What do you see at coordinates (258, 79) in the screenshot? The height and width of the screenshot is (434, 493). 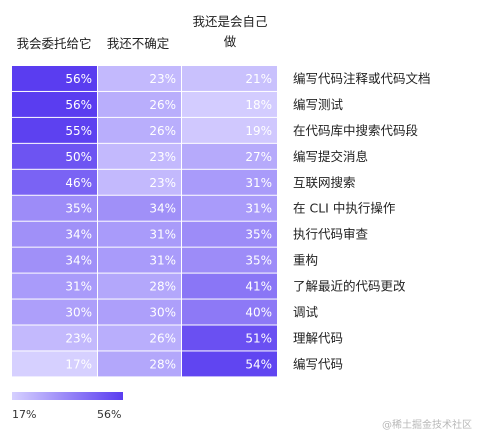 I see `heatmap-cell-value: 21%` at bounding box center [258, 79].